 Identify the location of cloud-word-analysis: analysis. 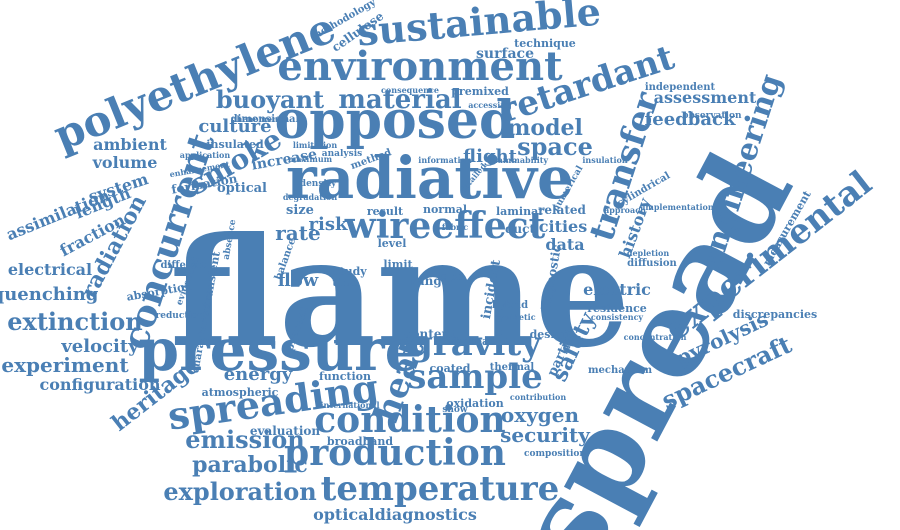
(342, 154).